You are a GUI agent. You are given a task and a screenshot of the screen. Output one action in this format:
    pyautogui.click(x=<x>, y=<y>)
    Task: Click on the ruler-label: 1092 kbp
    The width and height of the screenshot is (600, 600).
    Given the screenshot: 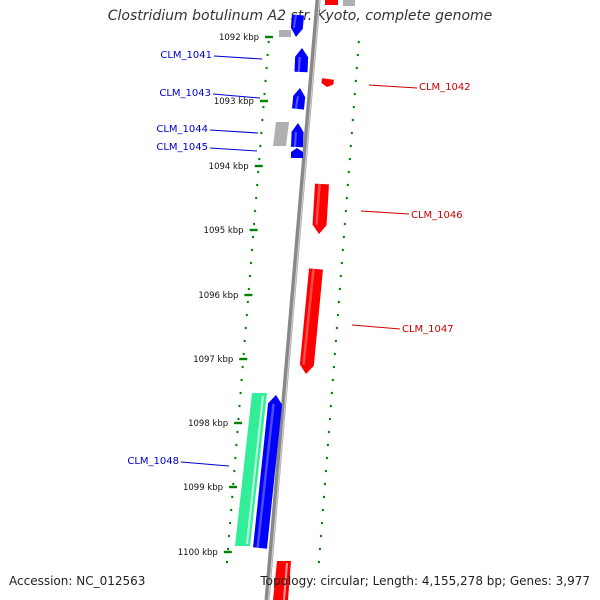 What is the action you would take?
    pyautogui.click(x=239, y=38)
    